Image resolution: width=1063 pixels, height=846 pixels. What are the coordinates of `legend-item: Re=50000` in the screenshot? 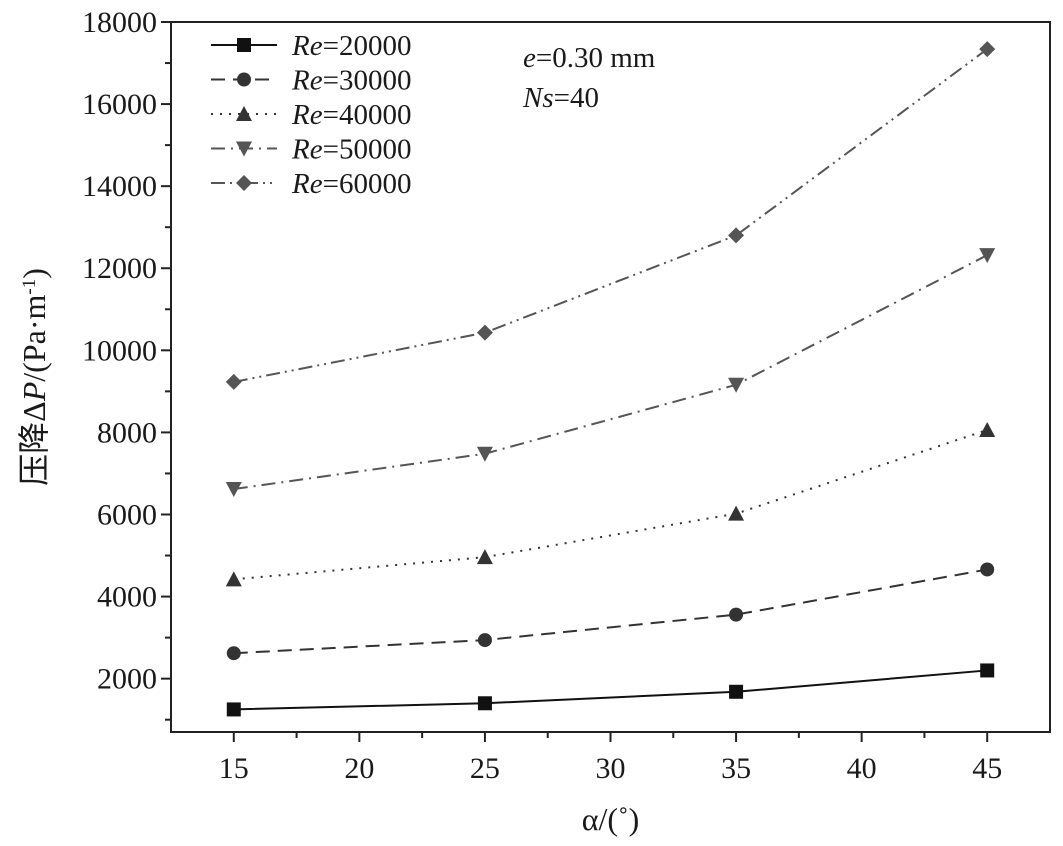 It's located at (311, 150).